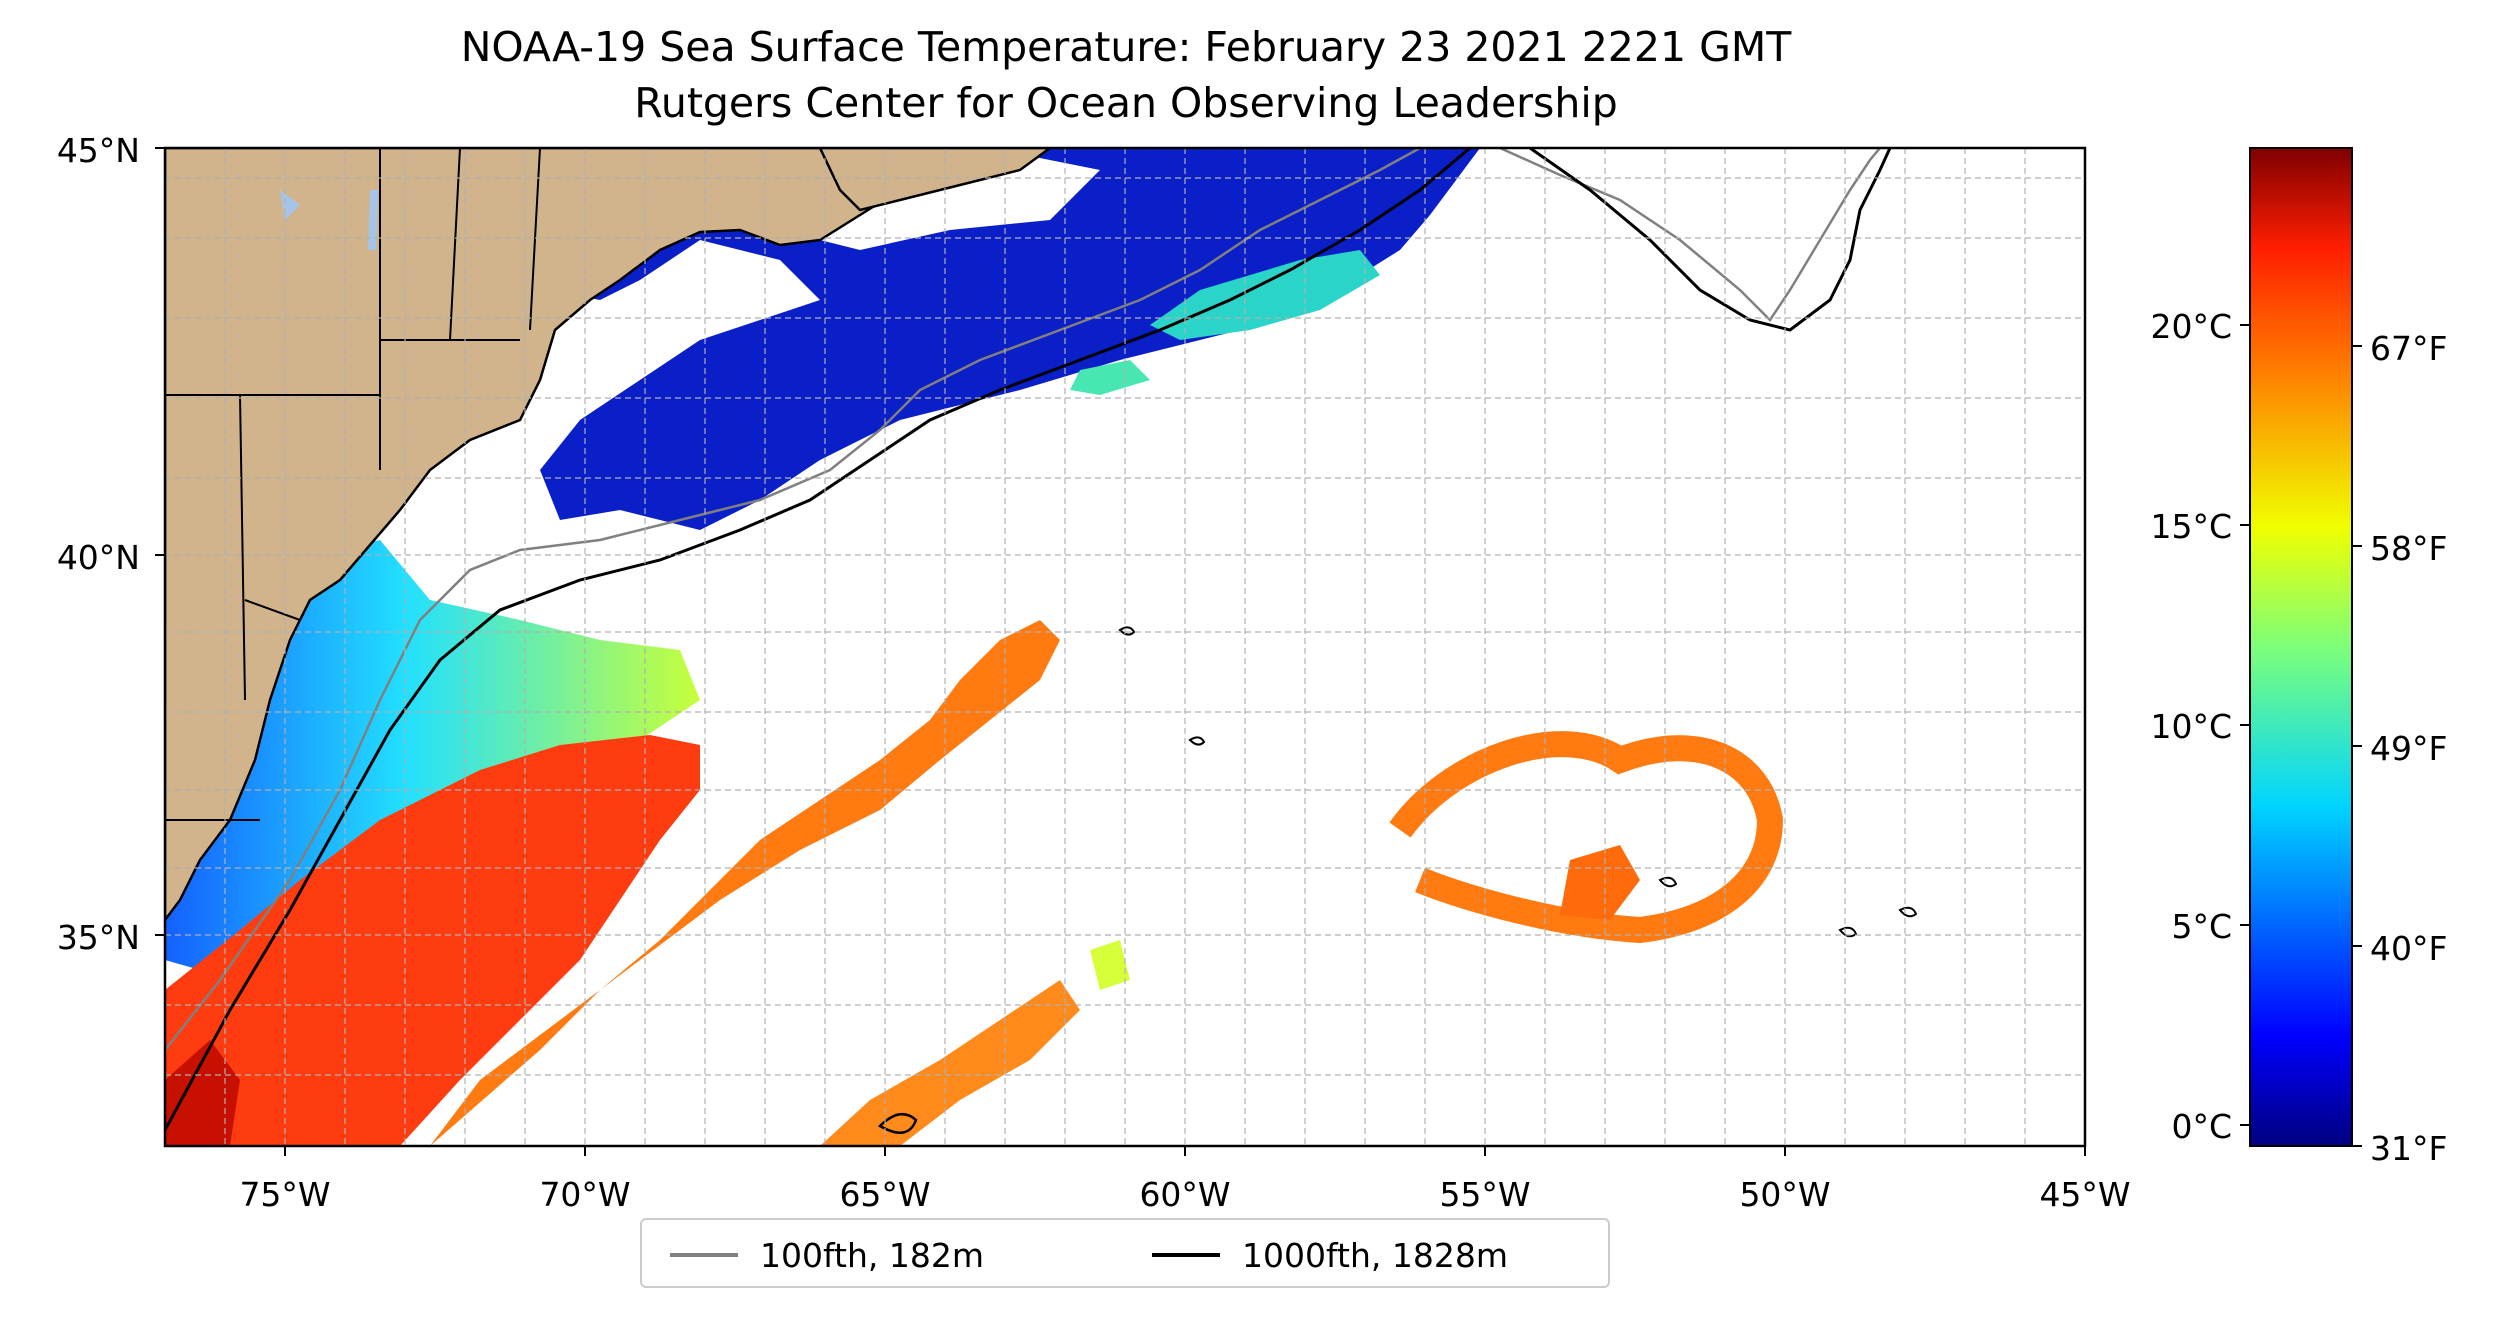 The width and height of the screenshot is (2502, 1318). I want to click on cb-tick-0c: 0°C, so click(2201, 1126).